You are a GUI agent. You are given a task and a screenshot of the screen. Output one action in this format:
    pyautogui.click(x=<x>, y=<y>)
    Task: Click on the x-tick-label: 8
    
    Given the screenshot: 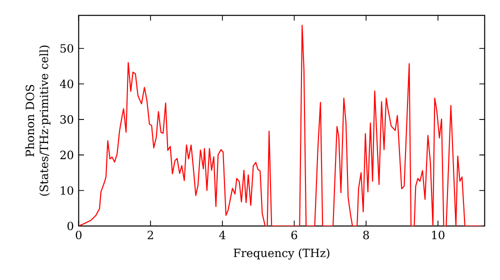 What is the action you would take?
    pyautogui.click(x=366, y=235)
    